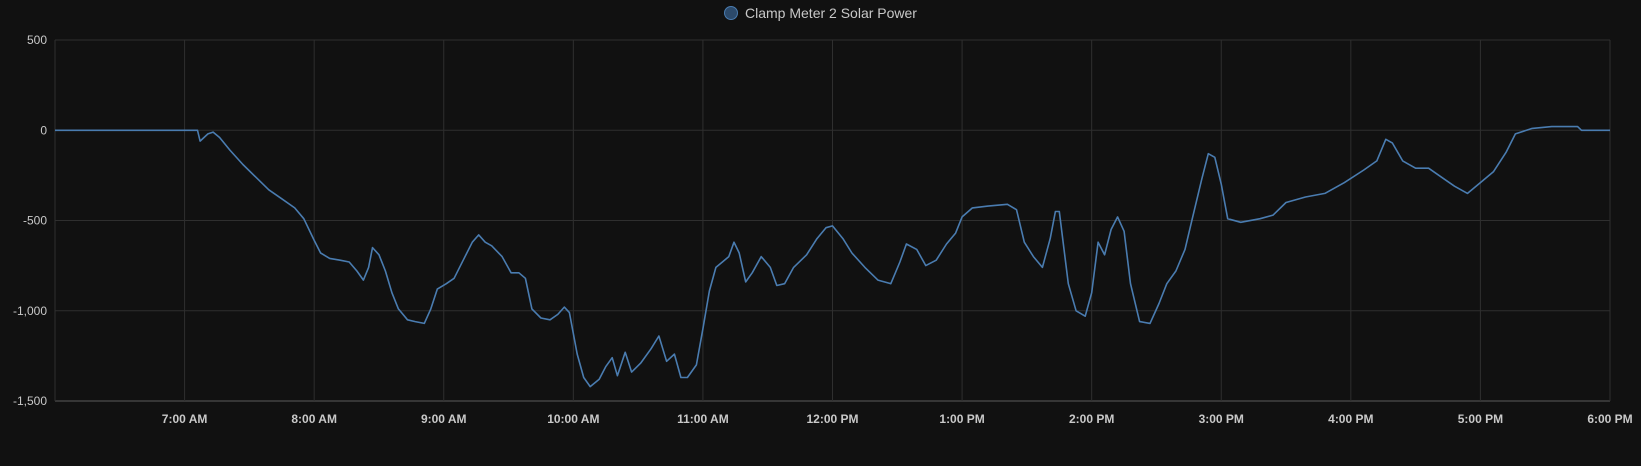 The height and width of the screenshot is (466, 1641). Describe the element at coordinates (1221, 419) in the screenshot. I see `x-tick-label: 3:00 PM` at that location.